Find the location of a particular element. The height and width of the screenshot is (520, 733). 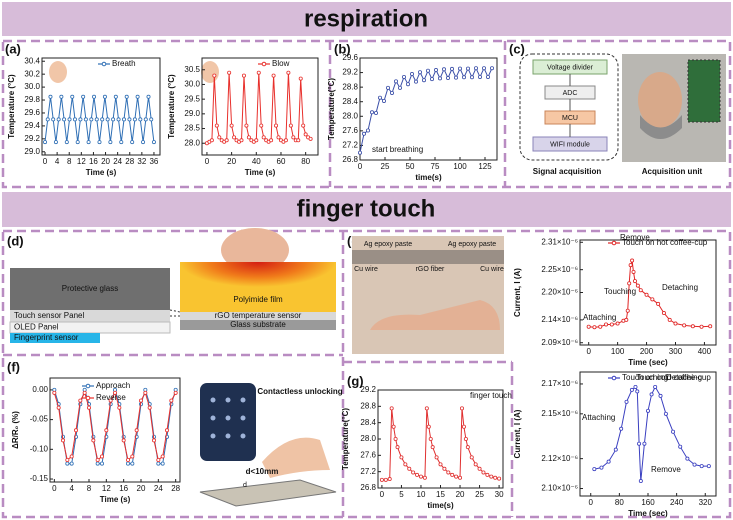

y-tick-label: 28.4 is located at coordinates (350, 101).